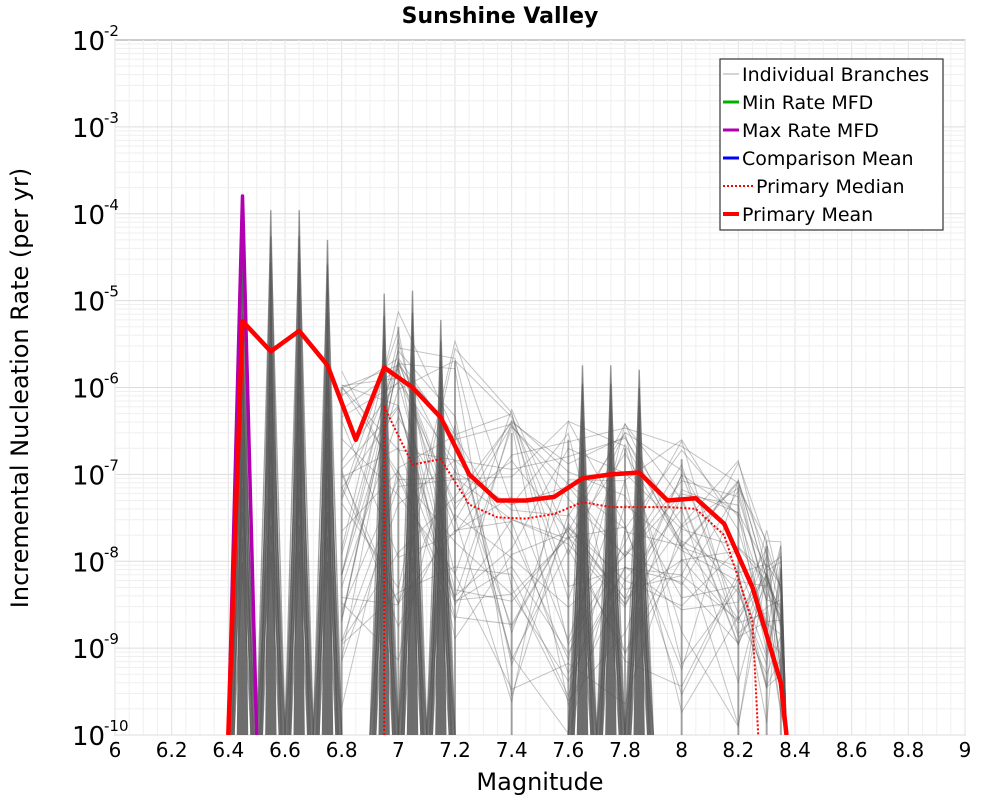  Describe the element at coordinates (111, 379) in the screenshot. I see `y-tick-exponent: -6` at that location.